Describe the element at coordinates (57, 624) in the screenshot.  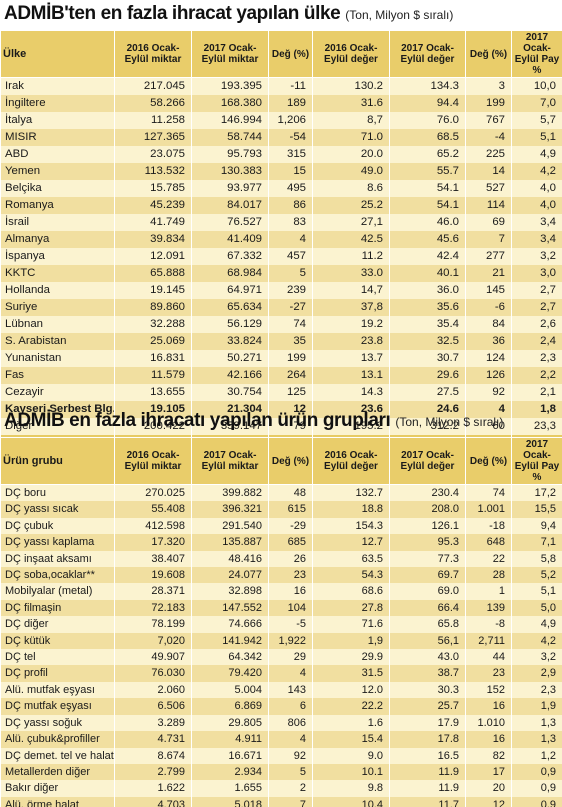
I see `cell-name: DÇ diğer` at that location.